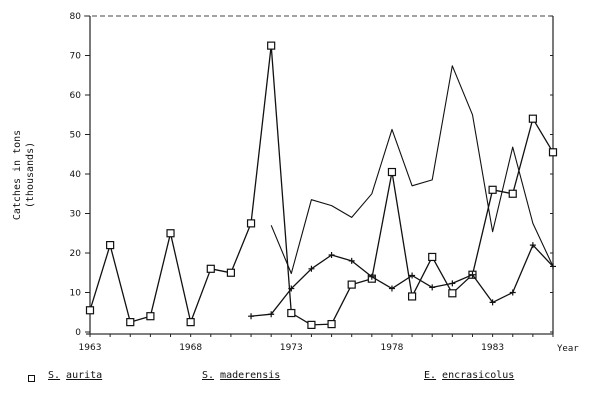 The image size is (600, 408). Describe the element at coordinates (76, 254) in the screenshot. I see `y-tick-label: 20` at that location.